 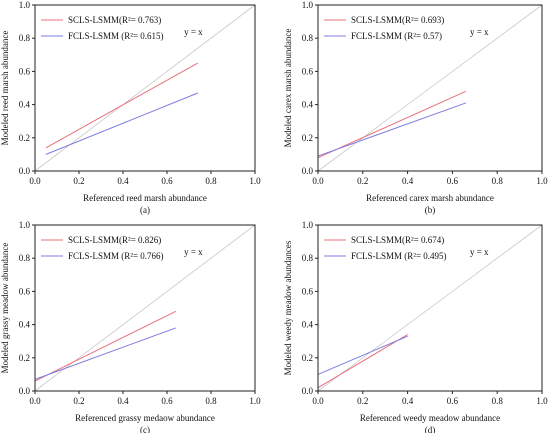 What do you see at coordinates (145, 429) in the screenshot?
I see `panel-label: (c)` at bounding box center [145, 429].